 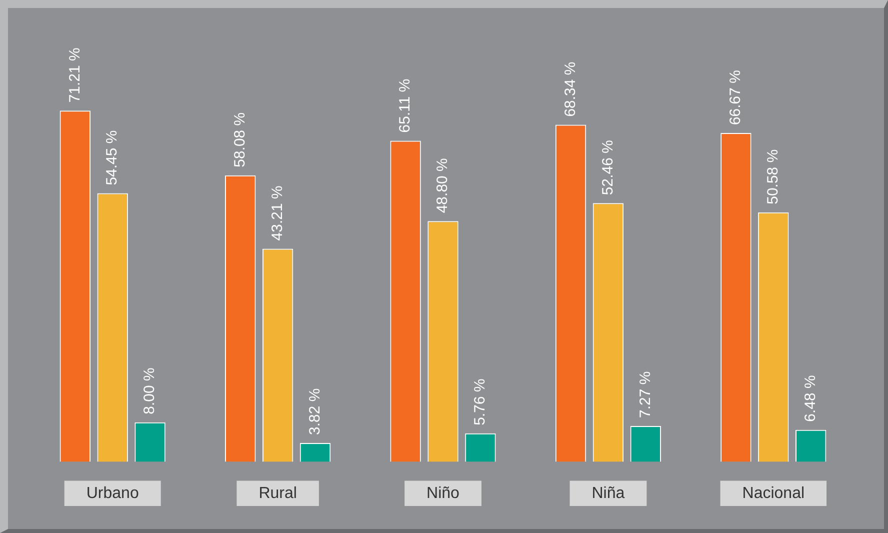 I want to click on data-label: 71.21 %, so click(x=75, y=75).